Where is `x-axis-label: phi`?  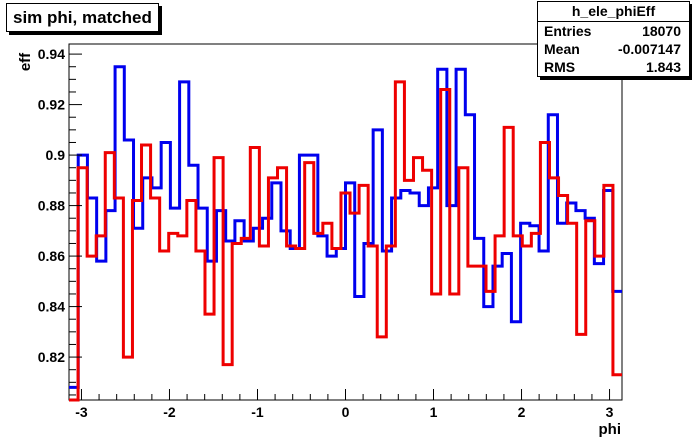
x-axis-label: phi is located at coordinates (610, 429).